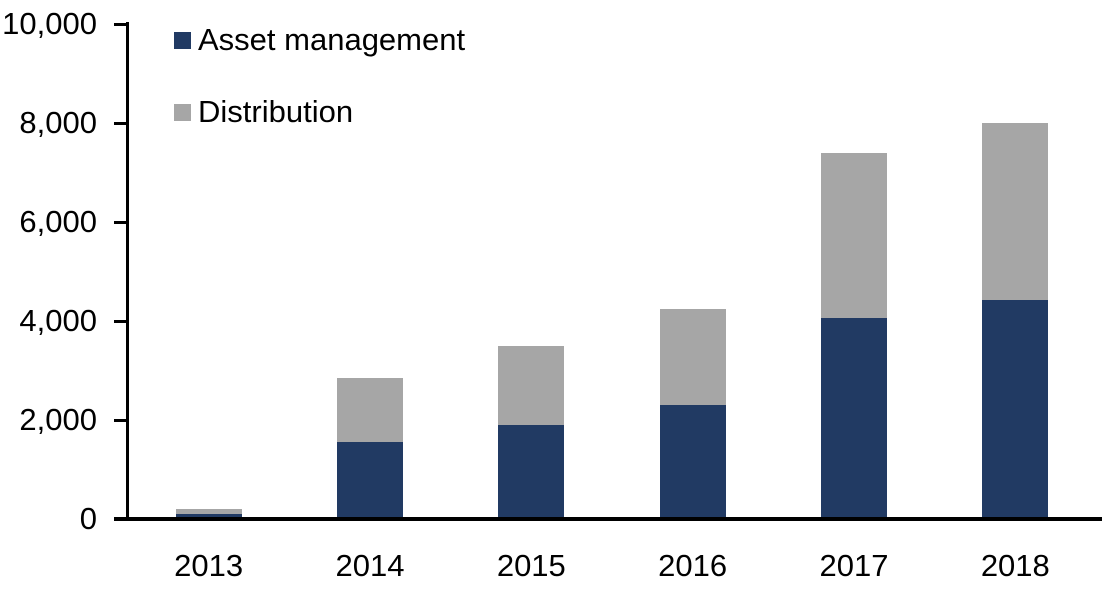 The width and height of the screenshot is (1102, 594). Describe the element at coordinates (370, 565) in the screenshot. I see `x-axis-category-label: 2014` at that location.